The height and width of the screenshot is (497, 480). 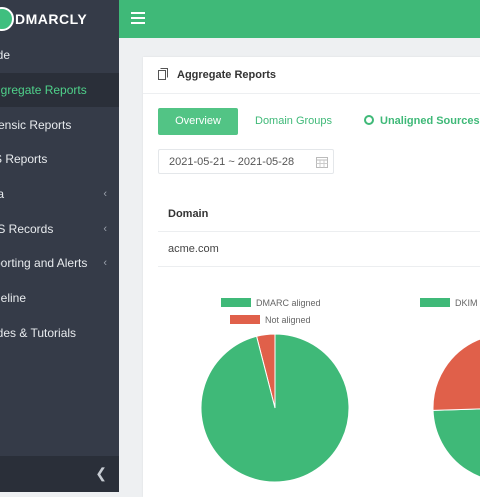 I want to click on report-tabs: Overview Domain Groups Unaligned Sources, so click(x=319, y=122).